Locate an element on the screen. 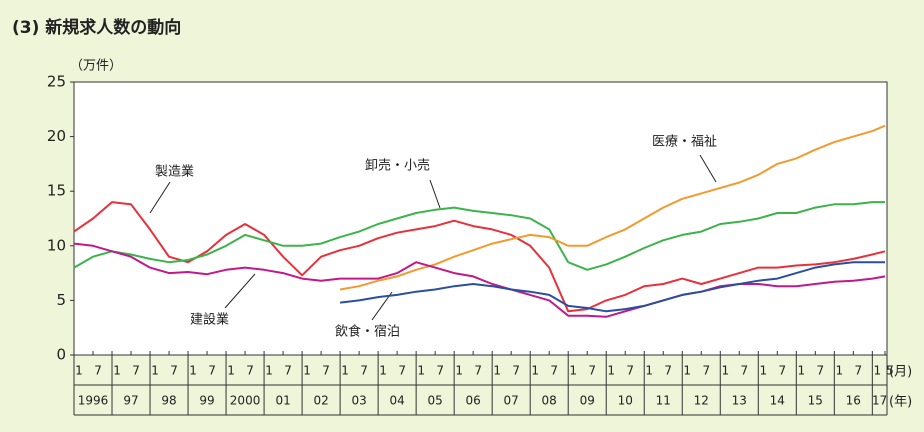 This screenshot has height=432, width=924. year-label: 1996 is located at coordinates (93, 401).